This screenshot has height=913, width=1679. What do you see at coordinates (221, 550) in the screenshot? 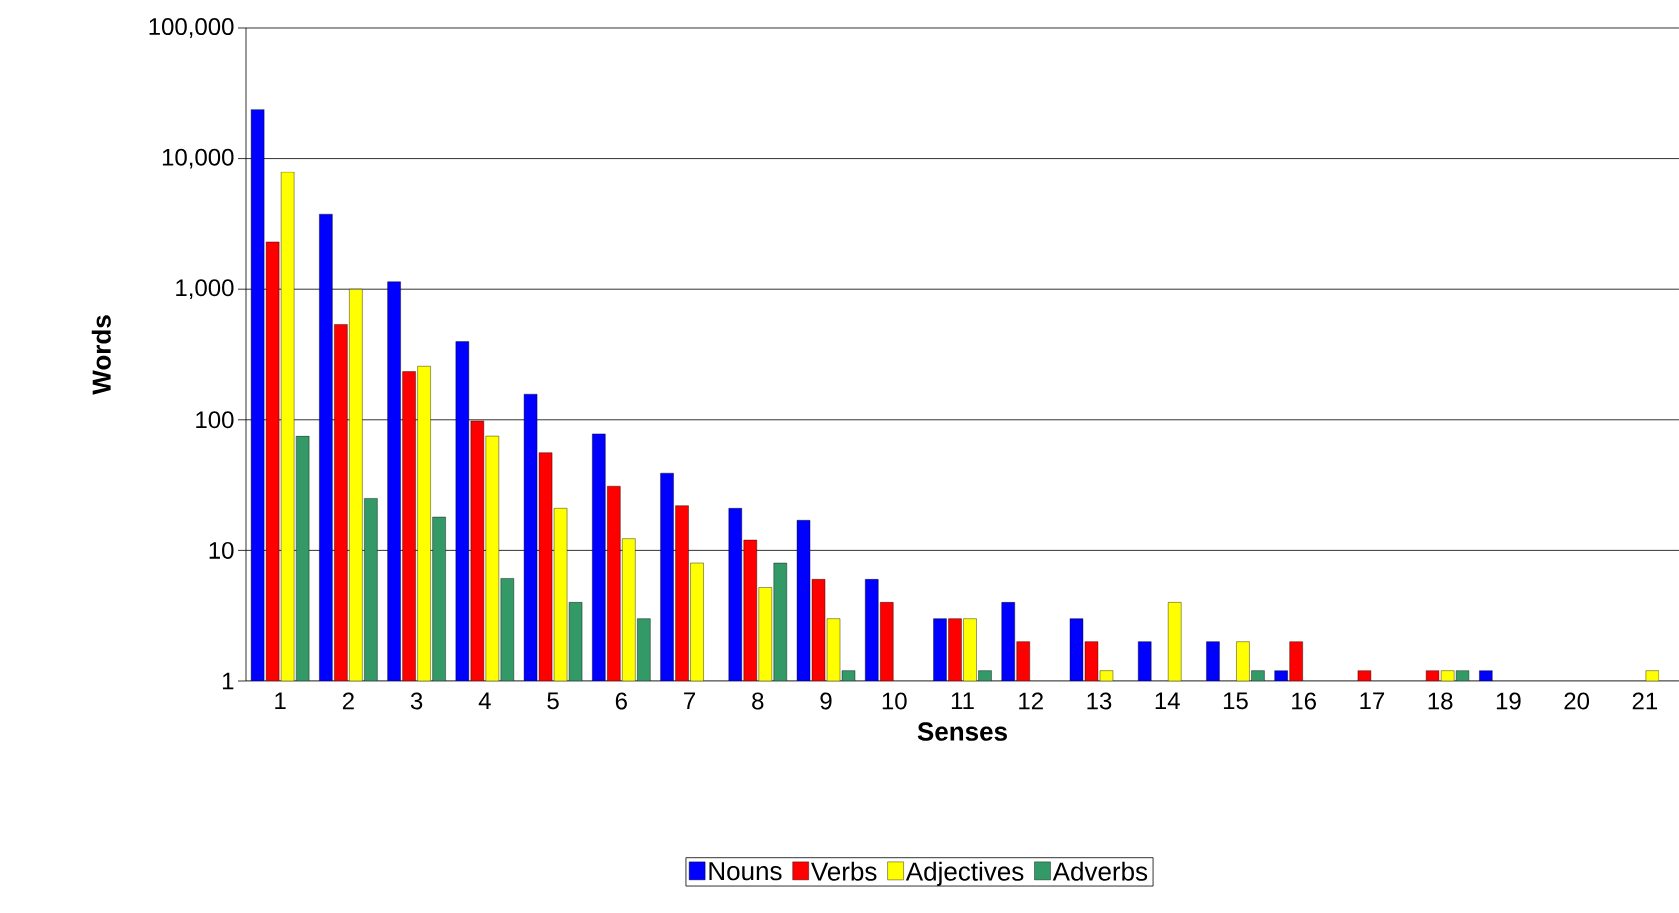
I see `y-tick-label: 10` at bounding box center [221, 550].